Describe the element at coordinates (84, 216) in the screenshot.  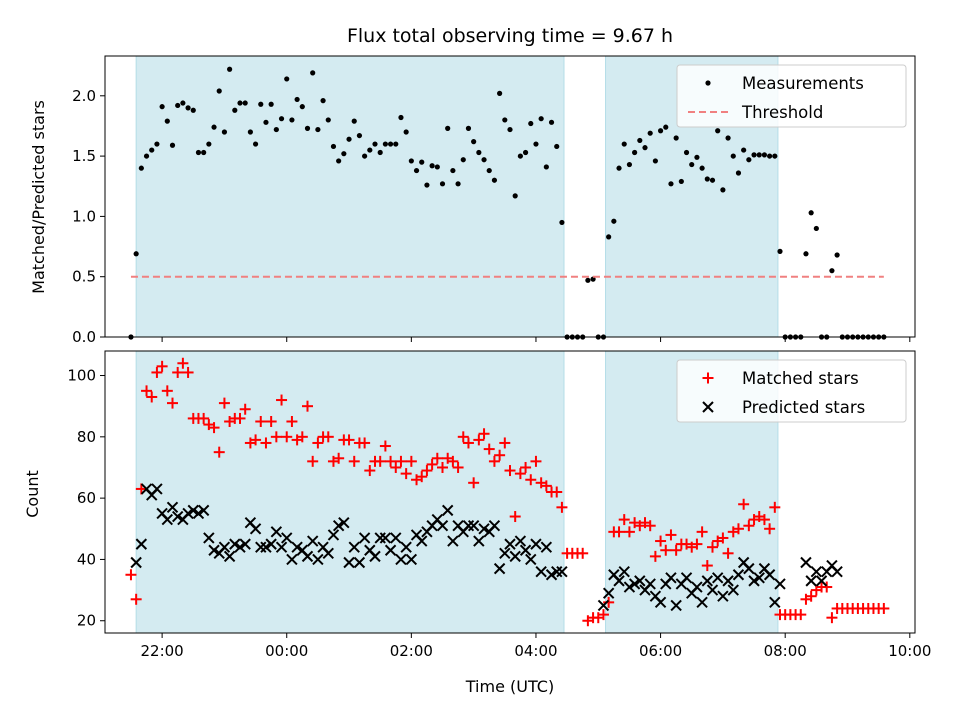
I see `ratio-y-tick-label: 1.0` at that location.